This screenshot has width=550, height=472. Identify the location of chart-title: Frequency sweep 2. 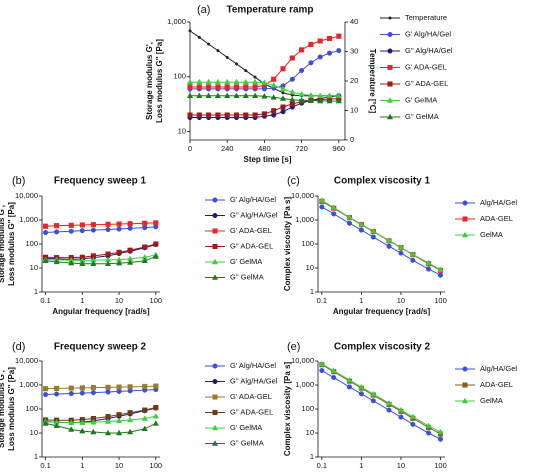
(100, 347).